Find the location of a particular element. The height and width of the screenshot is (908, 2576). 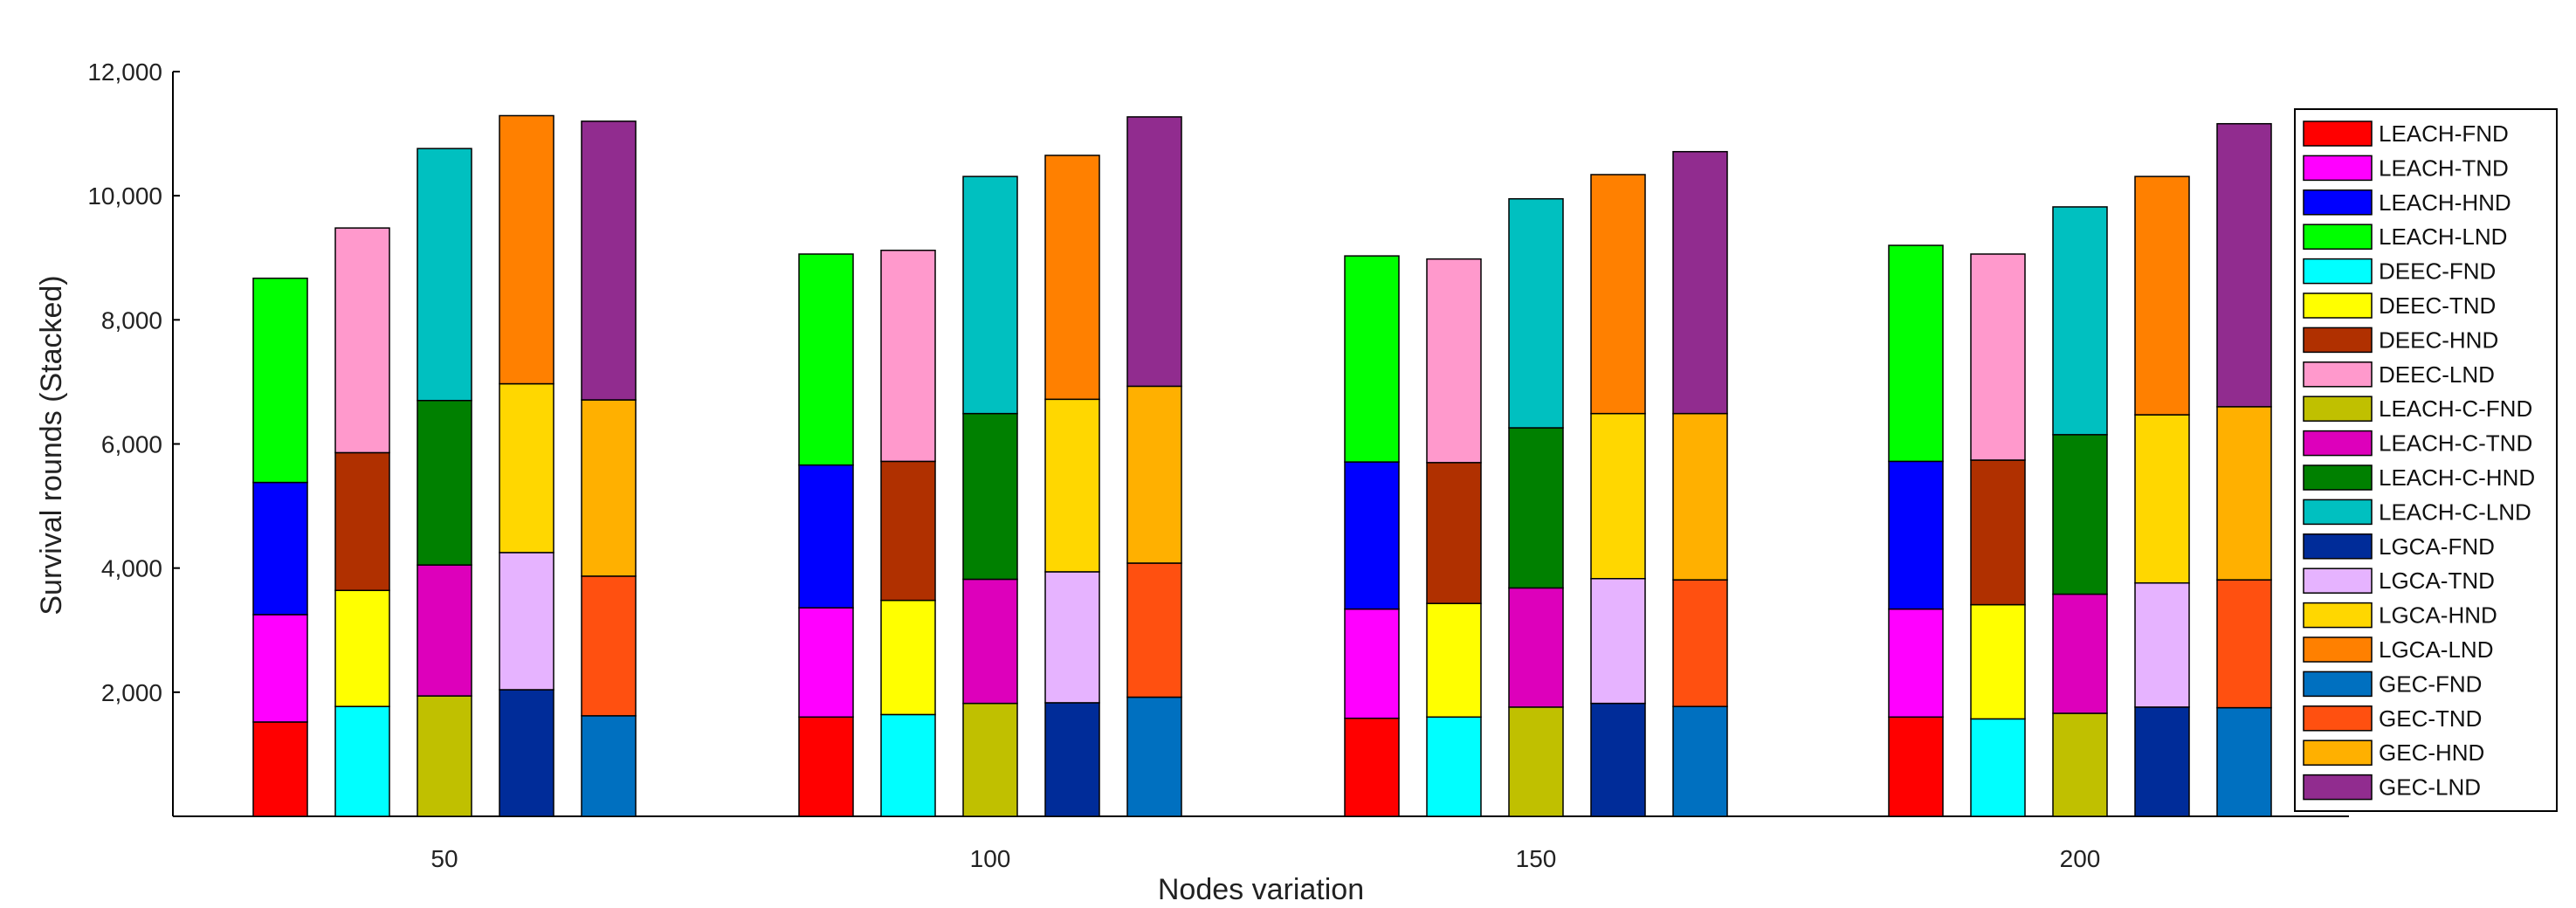

legend-swatch-gec-fnd is located at coordinates (2338, 684).